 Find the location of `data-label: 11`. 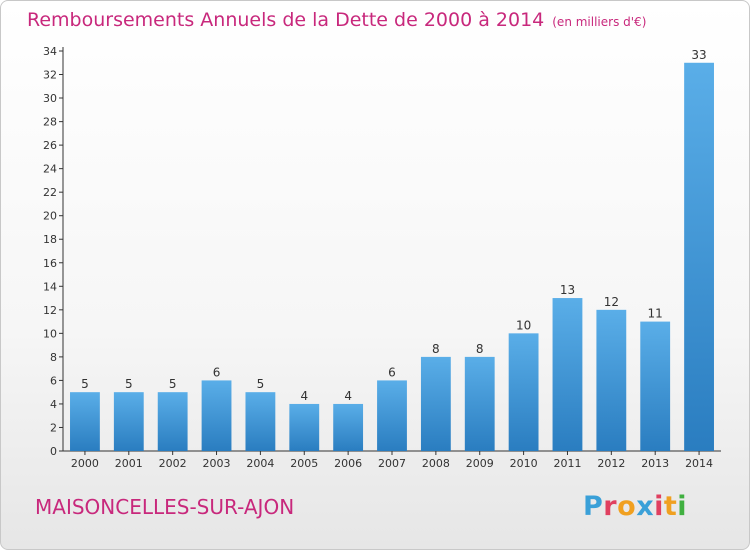

data-label: 11 is located at coordinates (655, 314).